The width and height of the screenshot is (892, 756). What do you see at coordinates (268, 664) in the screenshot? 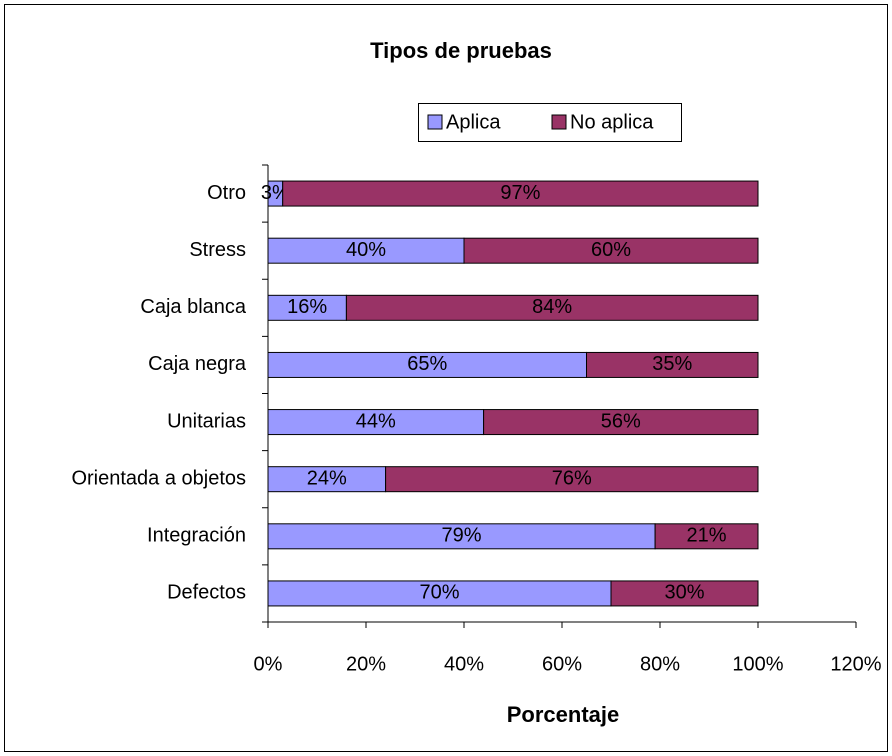
I see `x-tick-label: 0%` at bounding box center [268, 664].